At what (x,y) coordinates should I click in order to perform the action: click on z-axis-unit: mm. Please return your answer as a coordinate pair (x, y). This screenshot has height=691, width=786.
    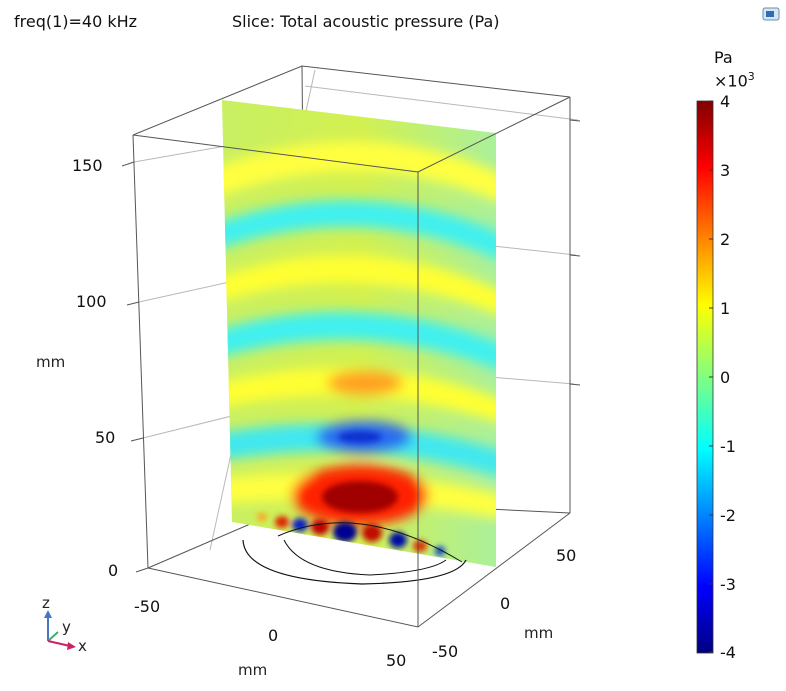
    Looking at the image, I should click on (51, 362).